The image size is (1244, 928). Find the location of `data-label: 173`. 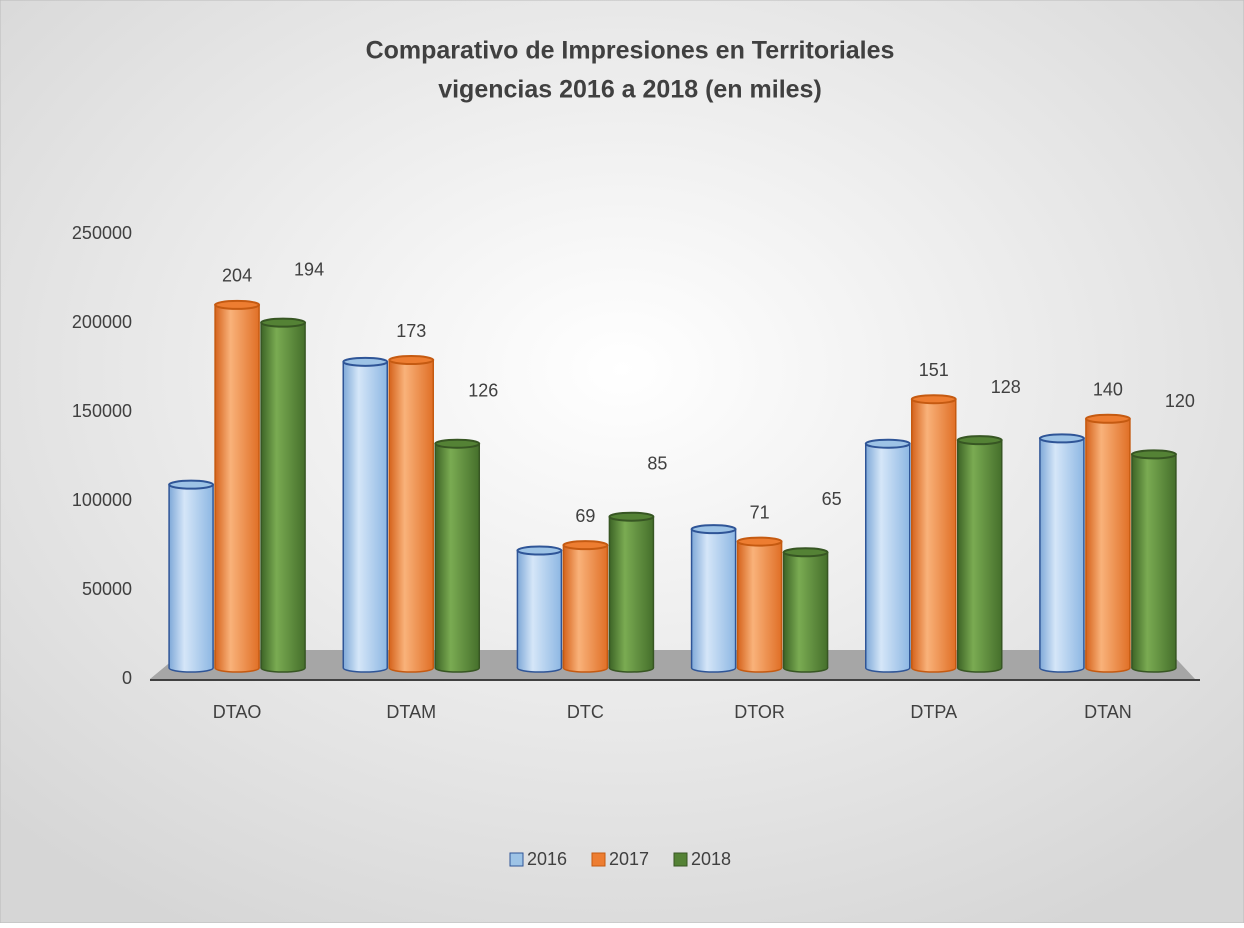

data-label: 173 is located at coordinates (411, 331).